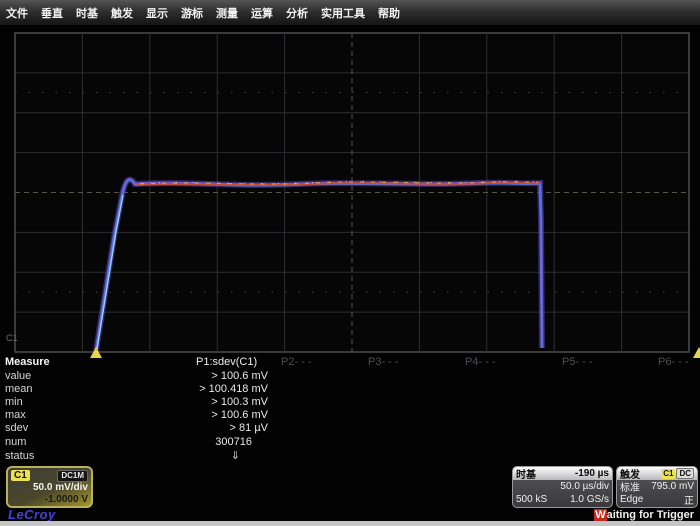  I want to click on measure-status-arrow-icon: ⇓, so click(235, 456).